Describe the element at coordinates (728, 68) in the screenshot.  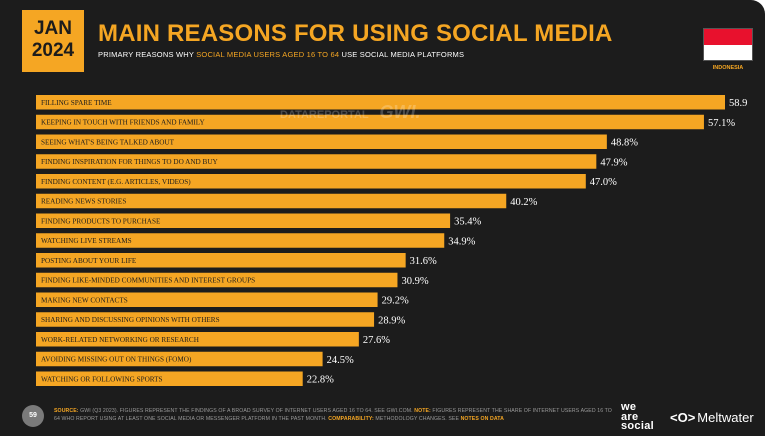
I see `country-label: INDONESIA` at that location.